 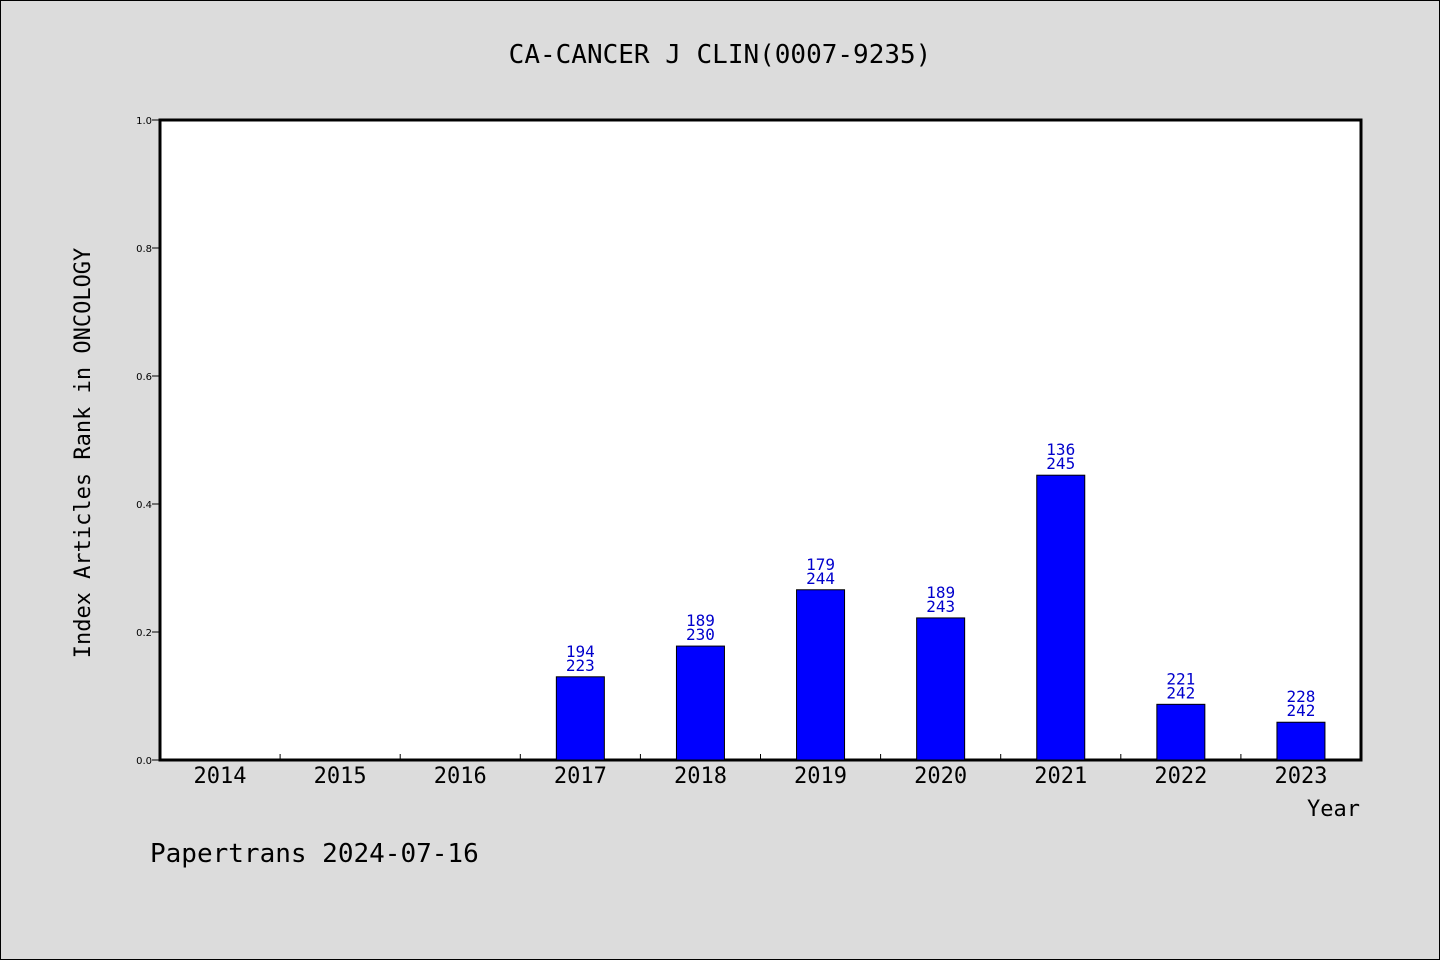 What do you see at coordinates (460, 776) in the screenshot?
I see `x-tick-label: 2016` at bounding box center [460, 776].